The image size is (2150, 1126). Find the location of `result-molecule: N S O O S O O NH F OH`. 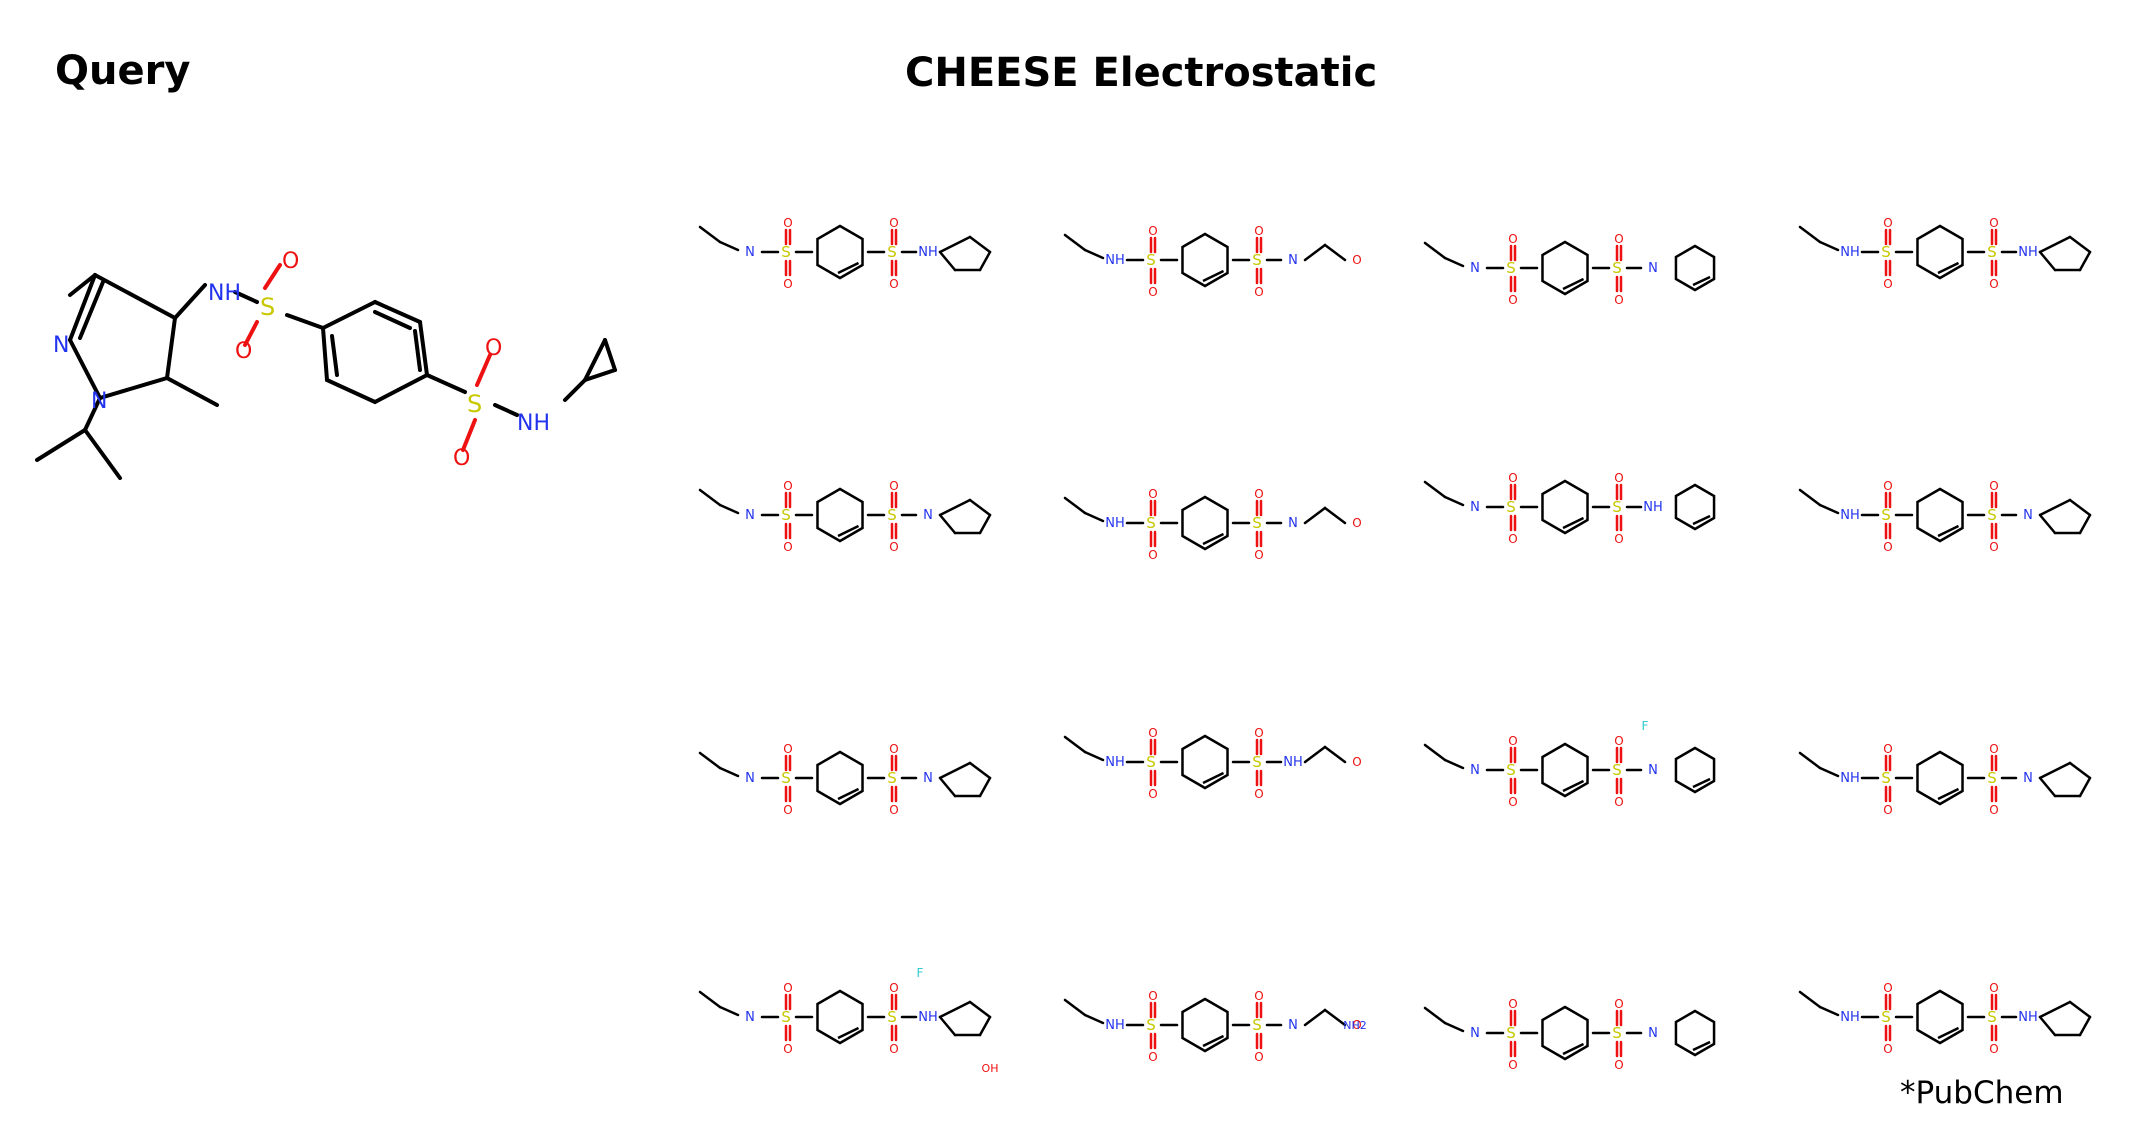

result-molecule: N S O O S O O NH F OH is located at coordinates (855, 1025).